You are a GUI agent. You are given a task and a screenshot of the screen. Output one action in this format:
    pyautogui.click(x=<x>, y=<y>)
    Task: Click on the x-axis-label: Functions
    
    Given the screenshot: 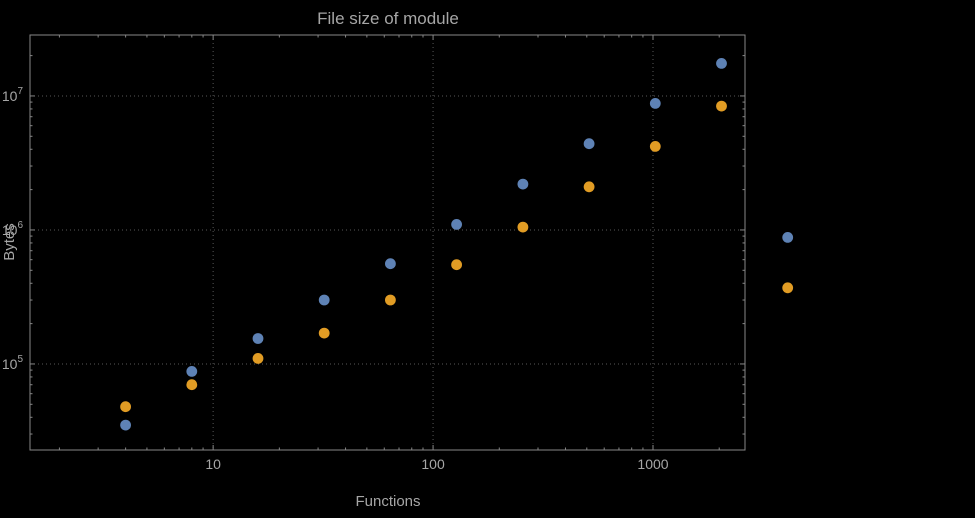 What is the action you would take?
    pyautogui.click(x=387, y=501)
    